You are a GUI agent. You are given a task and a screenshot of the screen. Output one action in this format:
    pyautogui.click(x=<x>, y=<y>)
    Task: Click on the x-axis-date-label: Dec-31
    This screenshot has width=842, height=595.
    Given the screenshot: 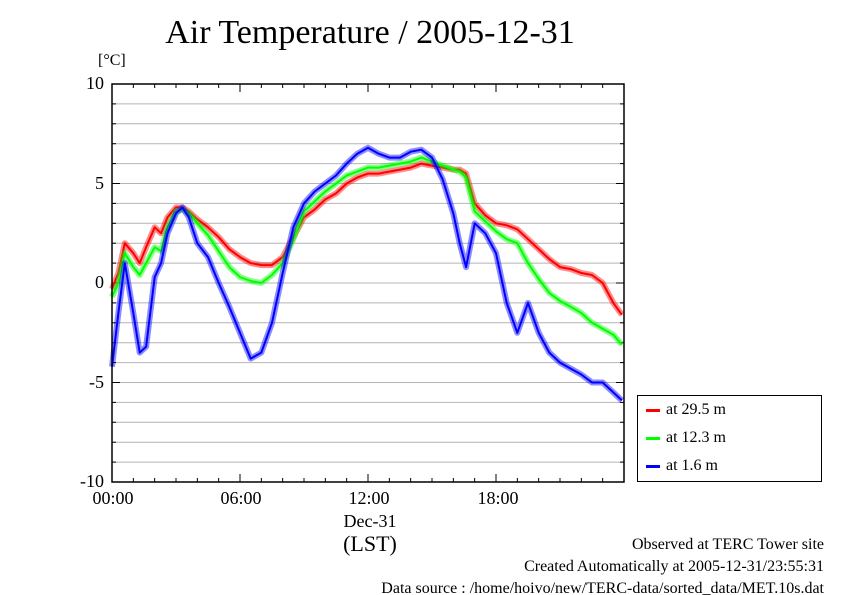 What is the action you would take?
    pyautogui.click(x=370, y=521)
    